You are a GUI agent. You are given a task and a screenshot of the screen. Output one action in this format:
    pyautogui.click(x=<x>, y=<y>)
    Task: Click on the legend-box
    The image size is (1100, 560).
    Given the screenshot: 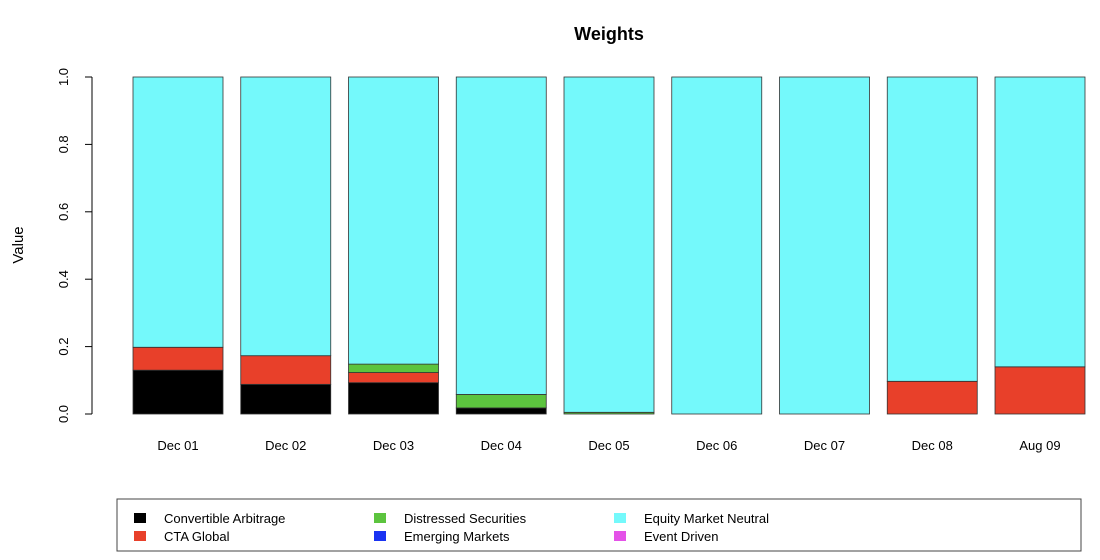 What is the action you would take?
    pyautogui.click(x=599, y=525)
    